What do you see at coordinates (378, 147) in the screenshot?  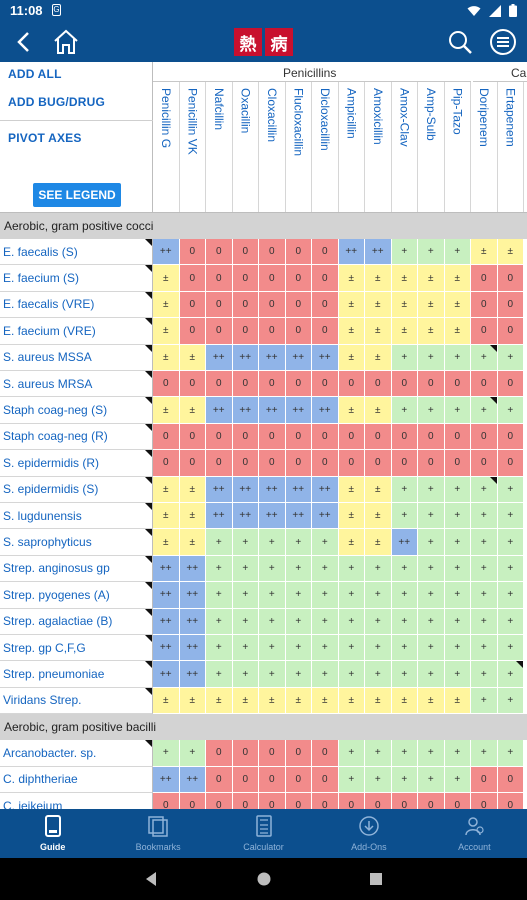 I see `drug-column-amoxicillin: Amoxicillin` at bounding box center [378, 147].